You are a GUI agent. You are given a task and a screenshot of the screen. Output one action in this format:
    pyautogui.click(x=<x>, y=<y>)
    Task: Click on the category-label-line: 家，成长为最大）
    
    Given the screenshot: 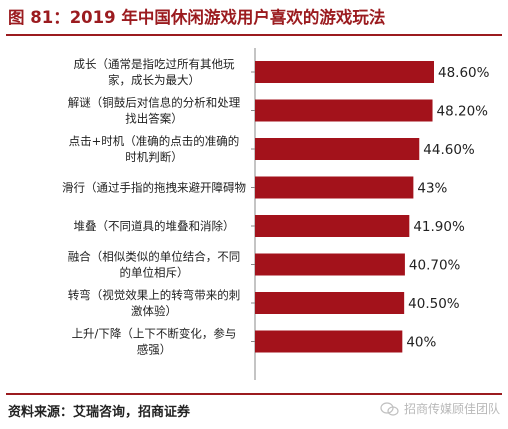 What is the action you would take?
    pyautogui.click(x=154, y=80)
    